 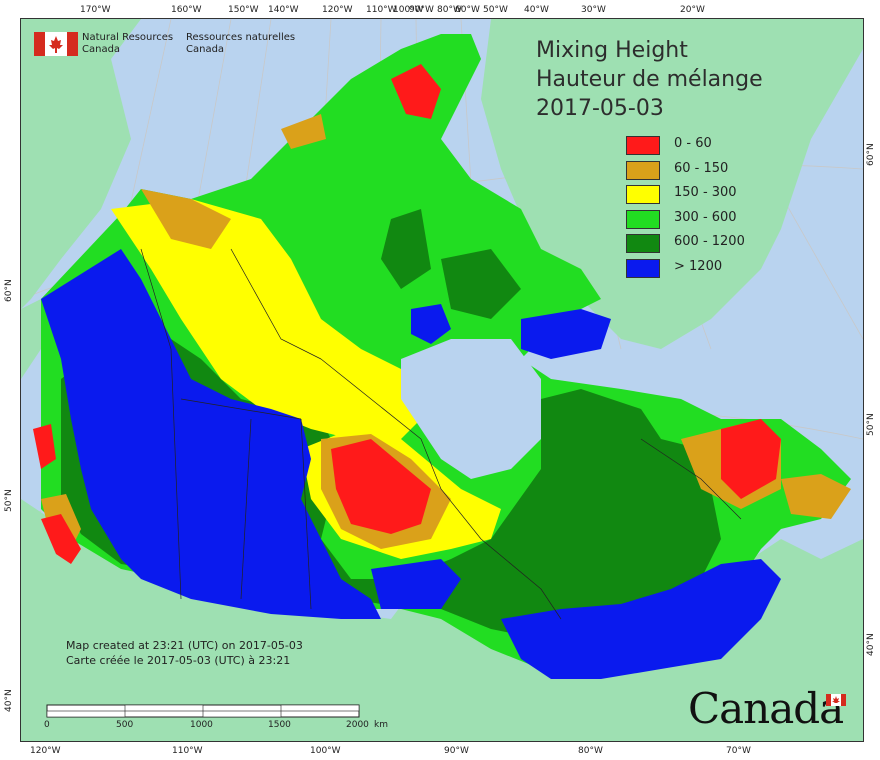 What do you see at coordinates (178, 660) in the screenshot?
I see `credit-french: Carte créée le 2017-05-03 (UTC) à 23:21` at bounding box center [178, 660].